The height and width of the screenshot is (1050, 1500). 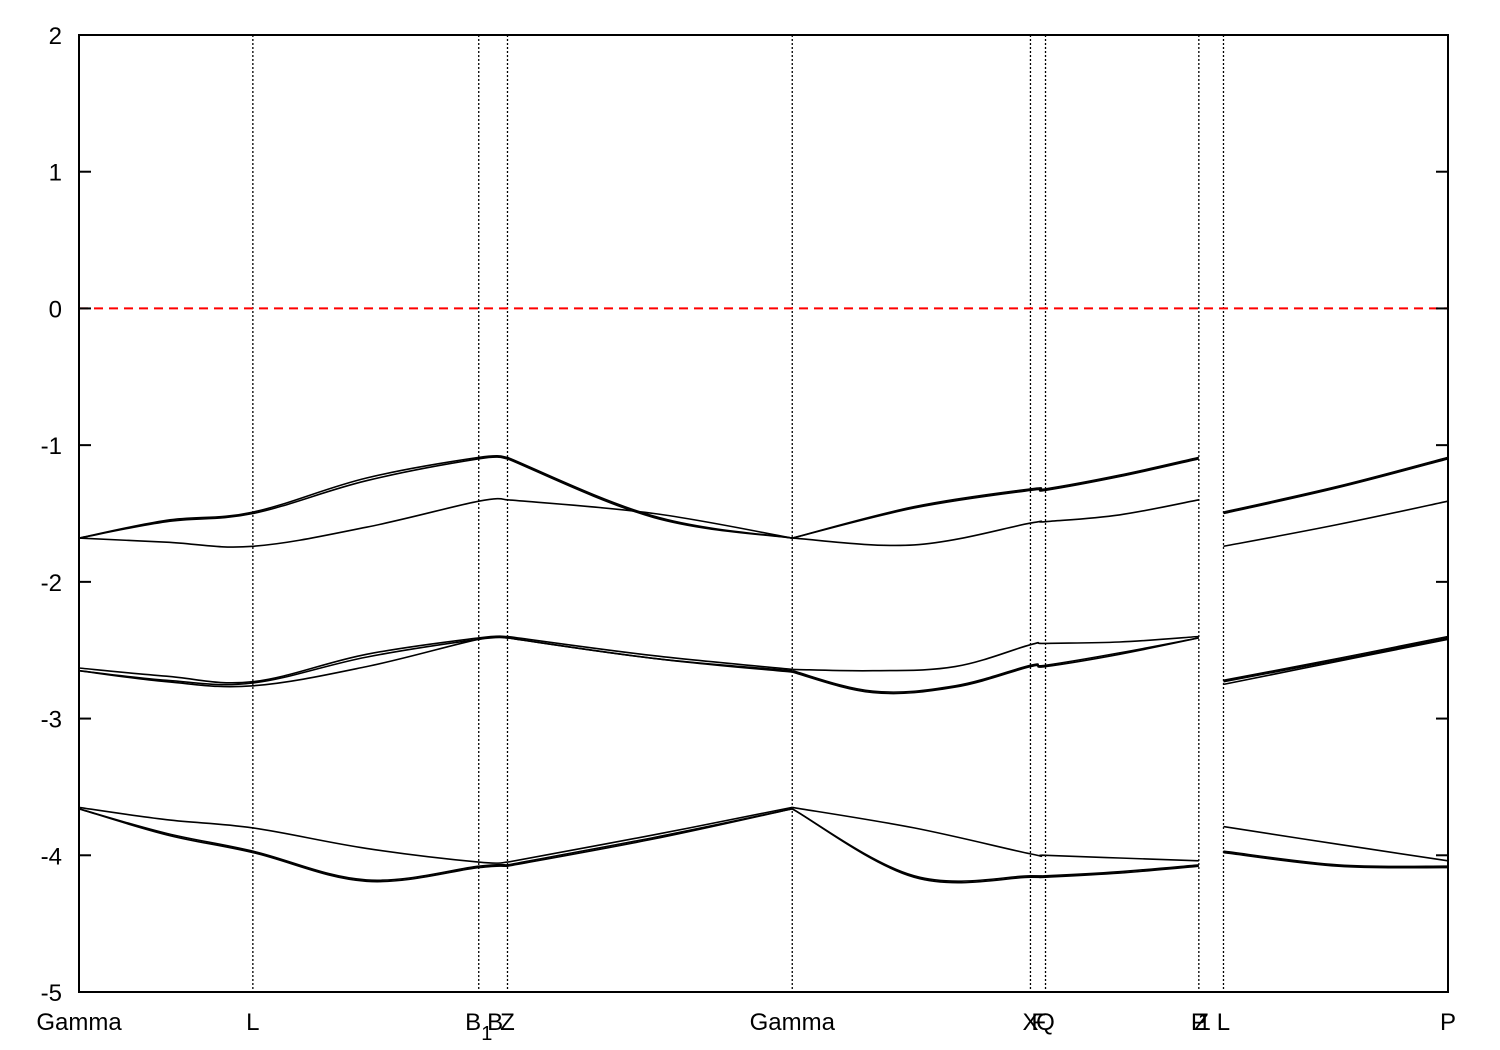 What do you see at coordinates (51, 720) in the screenshot?
I see `y-tick-label: -3` at bounding box center [51, 720].